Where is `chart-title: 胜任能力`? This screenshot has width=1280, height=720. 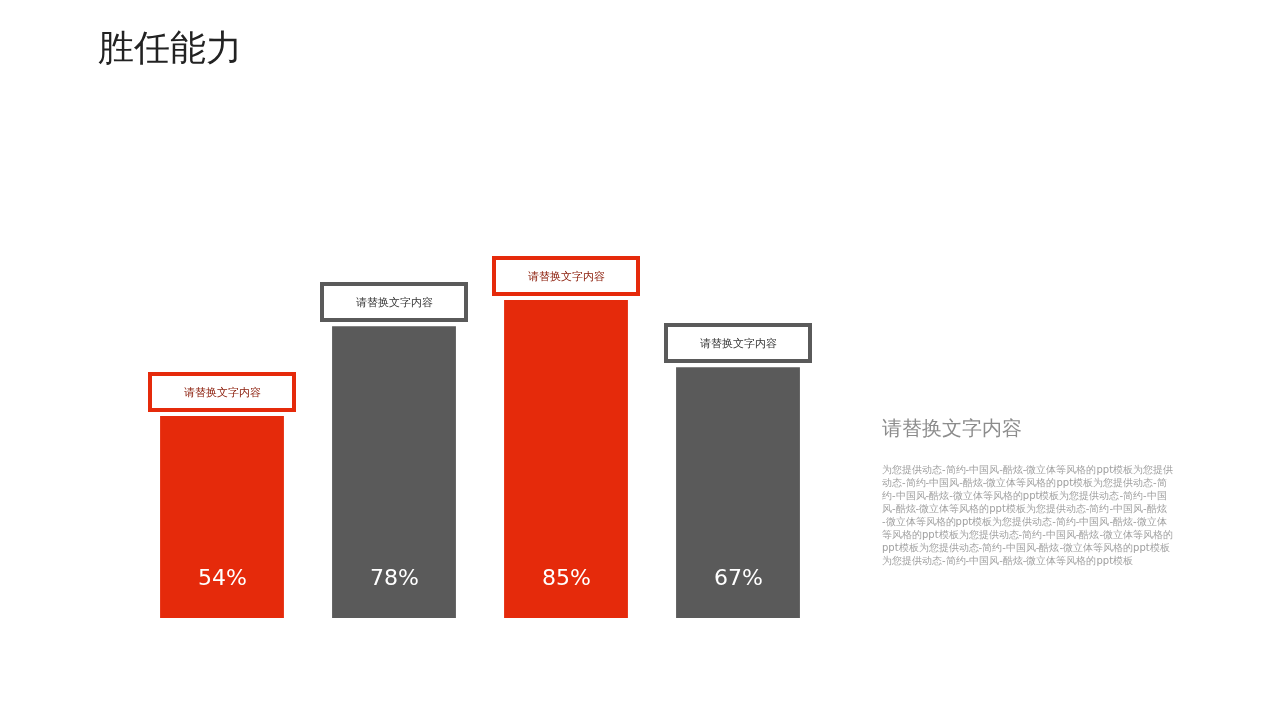 chart-title: 胜任能力 is located at coordinates (170, 47).